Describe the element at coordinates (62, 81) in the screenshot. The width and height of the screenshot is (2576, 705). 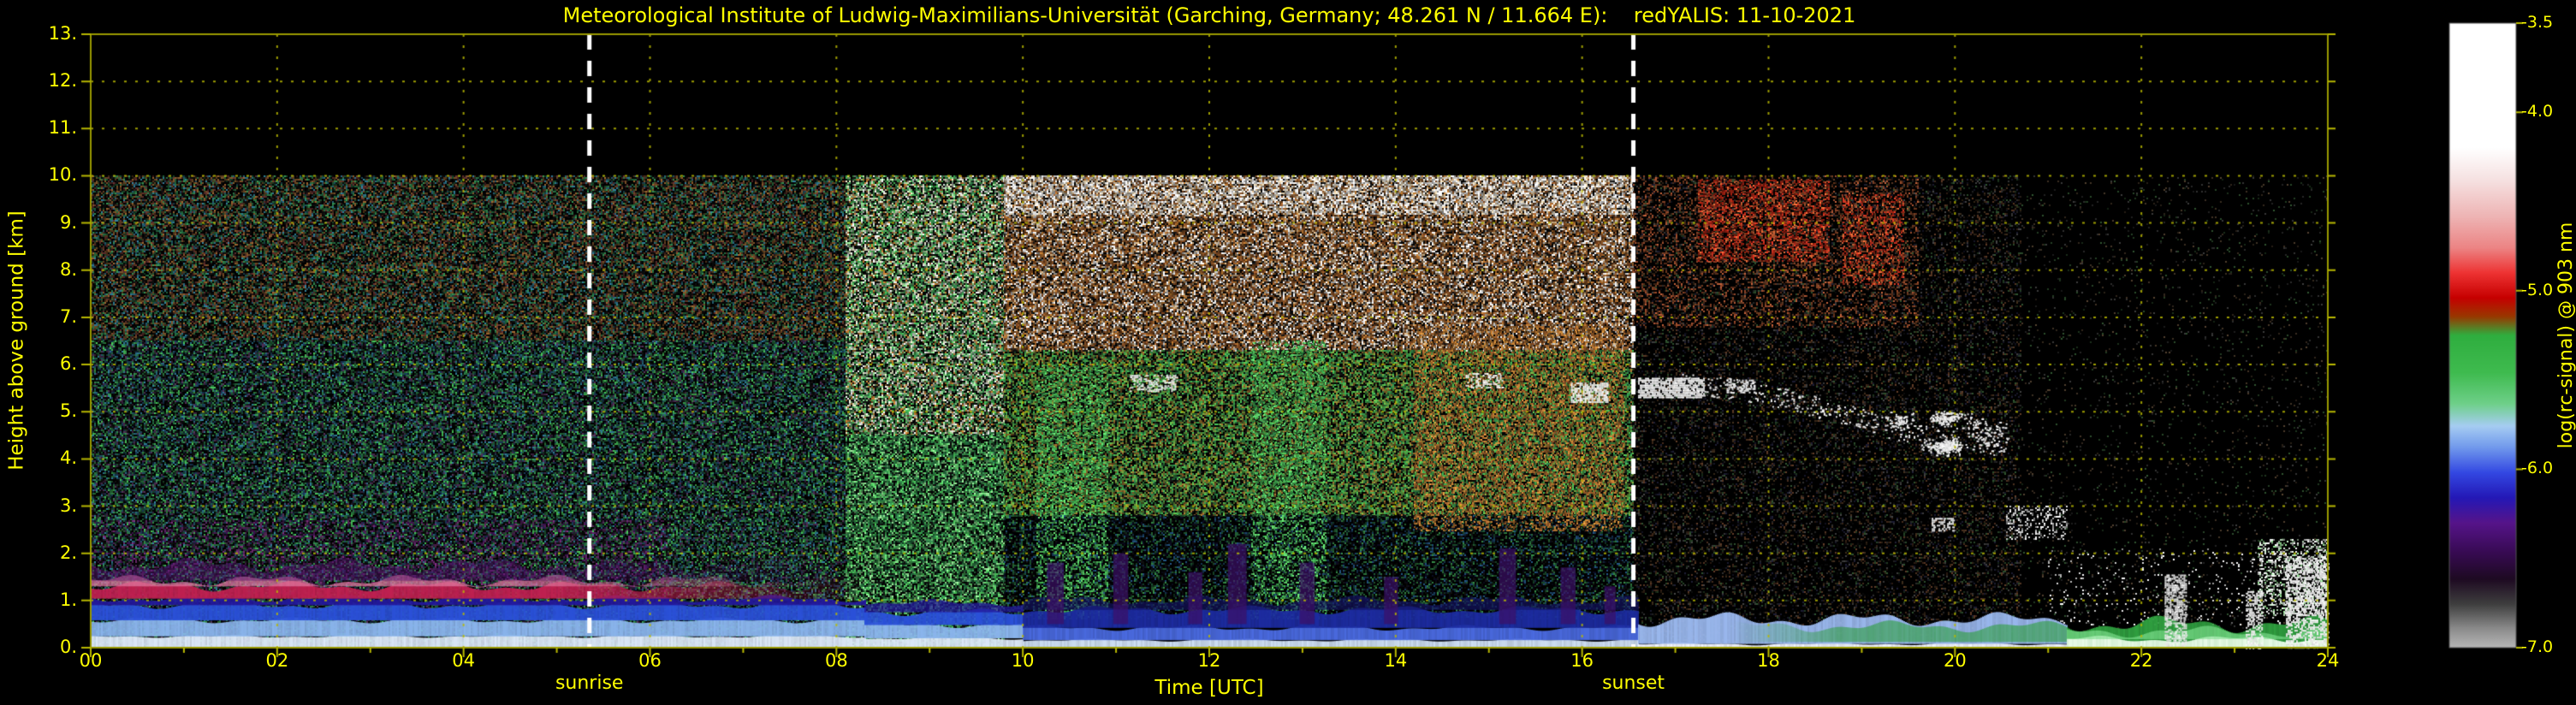
I see `y-tick-label: 12.` at that location.